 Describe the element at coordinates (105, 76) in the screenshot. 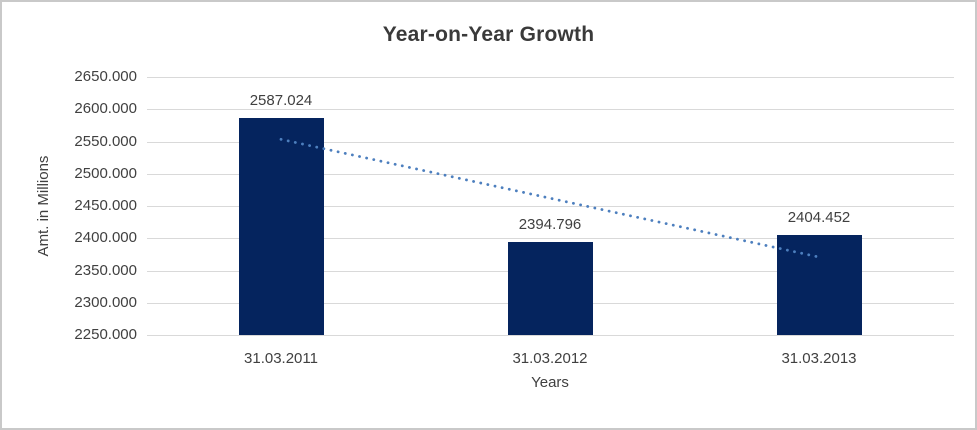

I see `y-axis-tick-label: 2650.000` at that location.